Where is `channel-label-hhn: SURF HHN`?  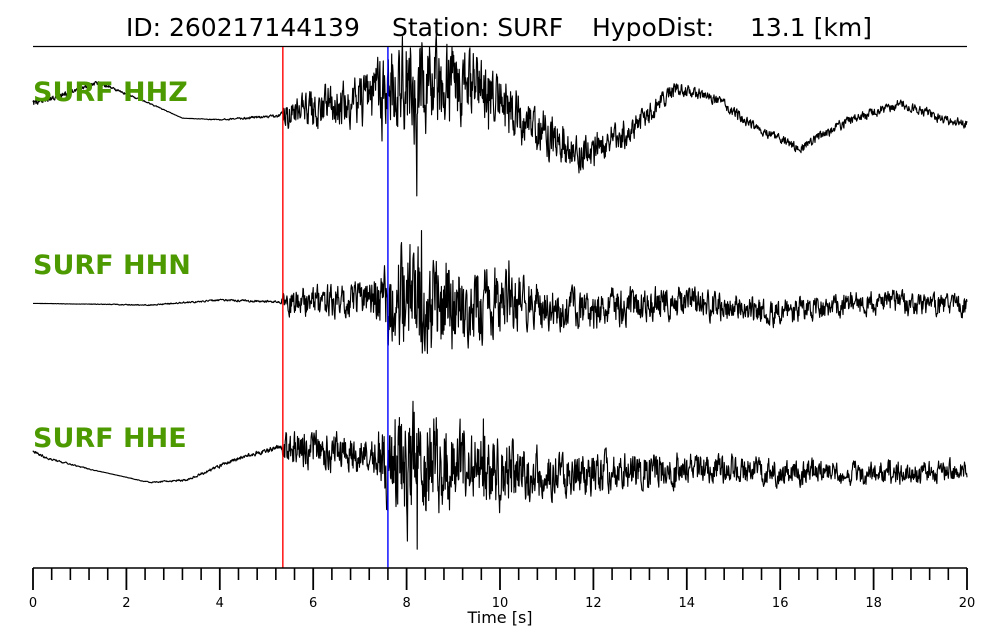
channel-label-hhn: SURF HHN is located at coordinates (112, 265).